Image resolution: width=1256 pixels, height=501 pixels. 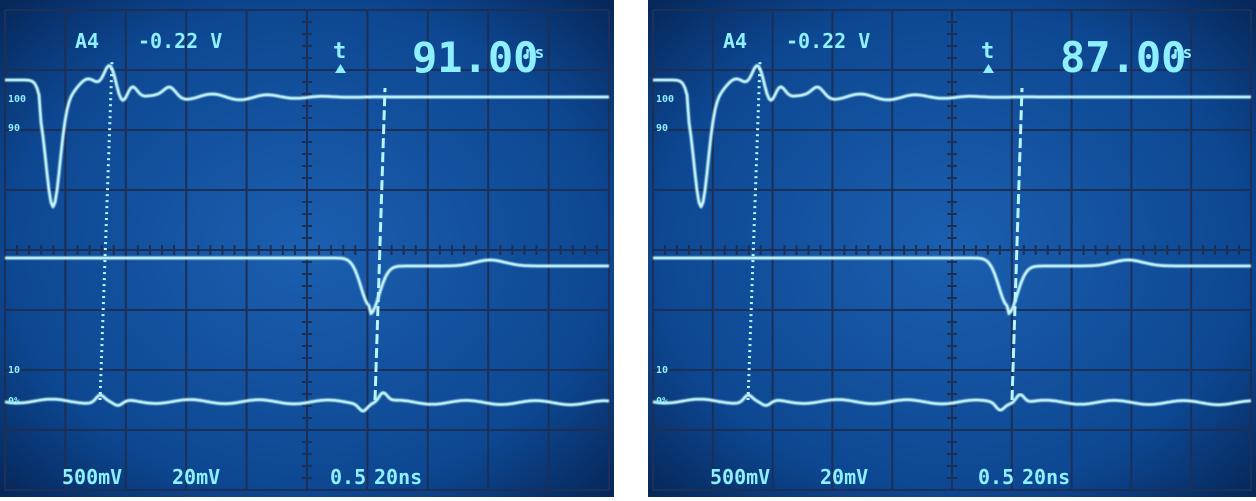 What do you see at coordinates (475, 57) in the screenshot?
I see `time-readout: 91.00` at bounding box center [475, 57].